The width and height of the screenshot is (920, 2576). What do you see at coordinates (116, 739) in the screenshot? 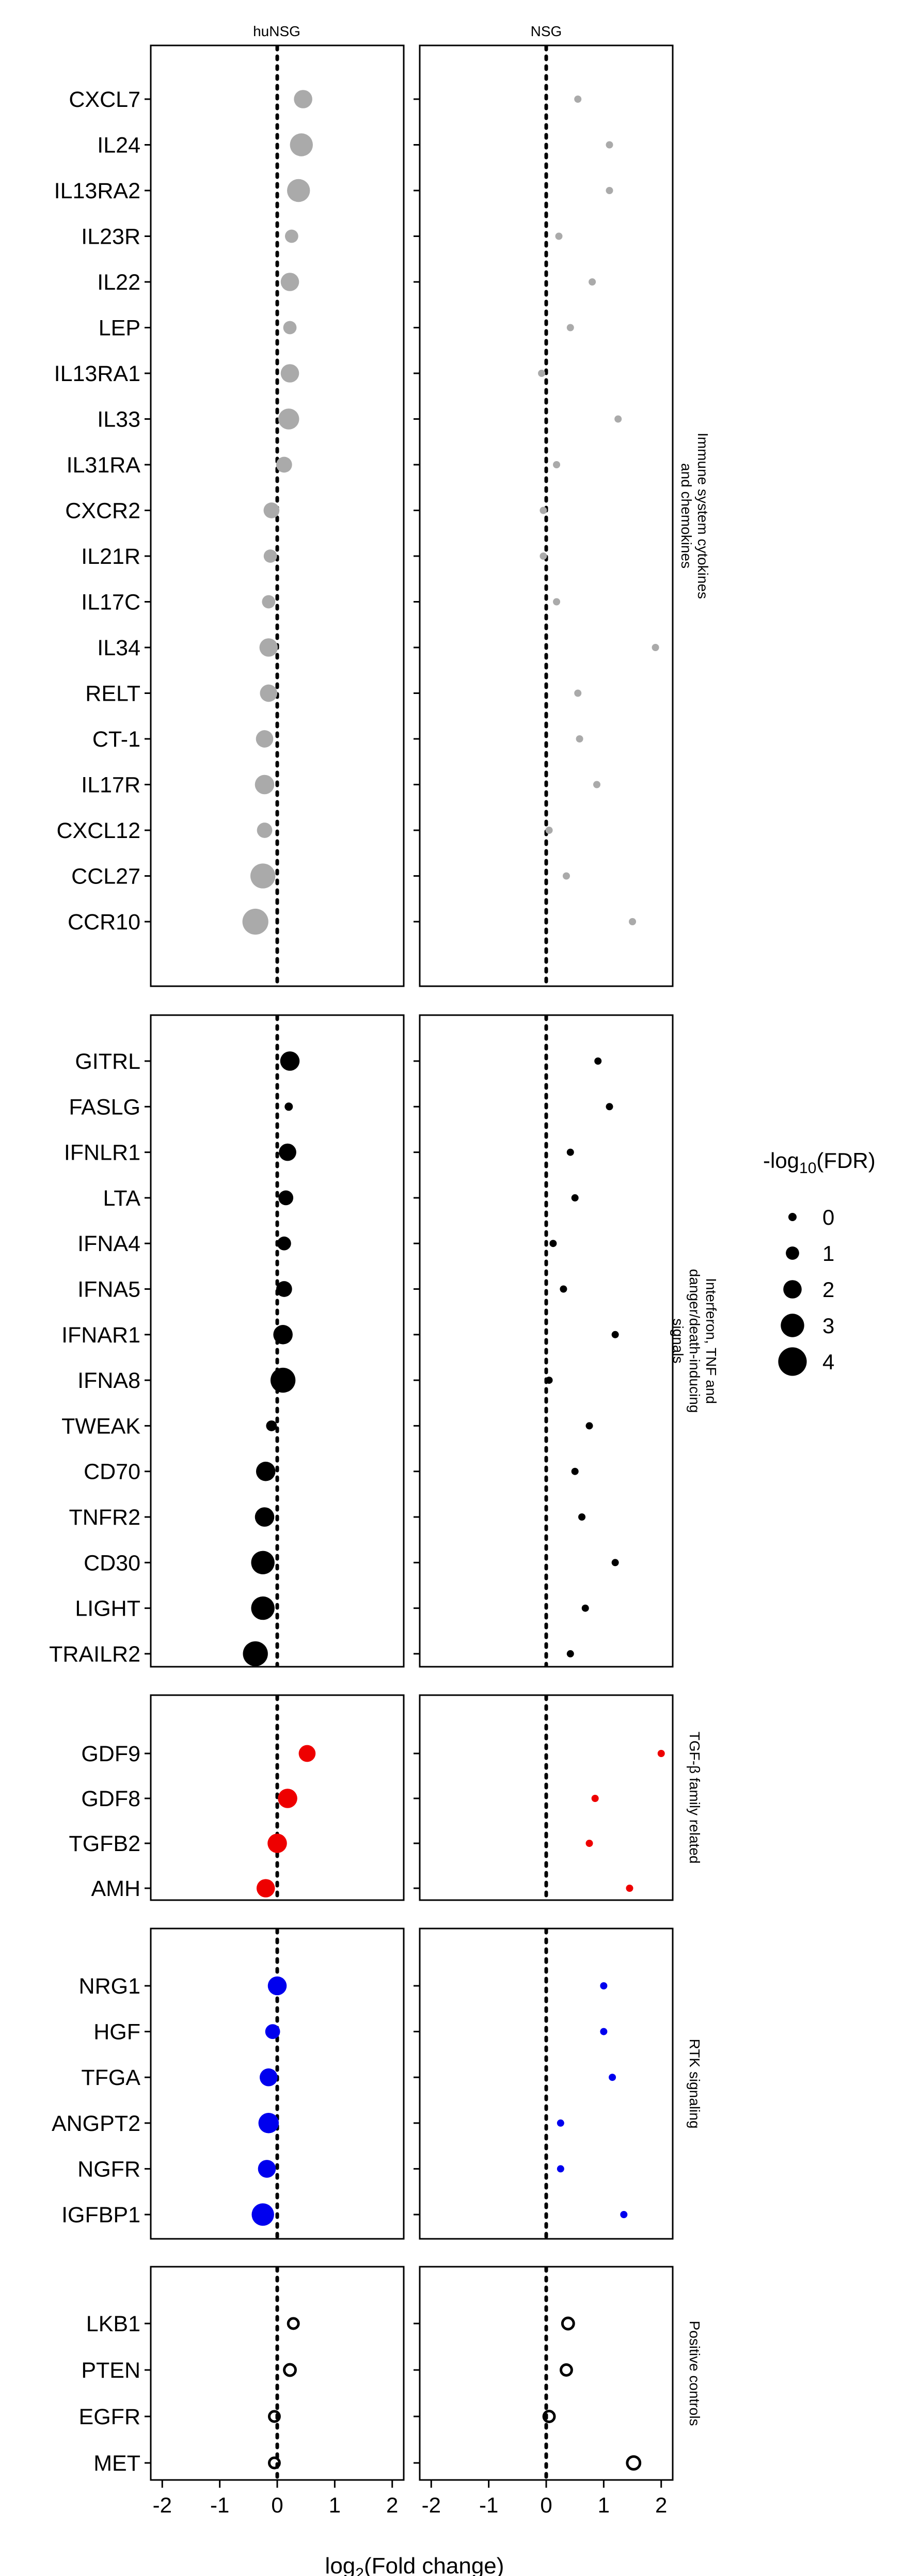
I see `row-label-ct-1: CT-1` at bounding box center [116, 739].